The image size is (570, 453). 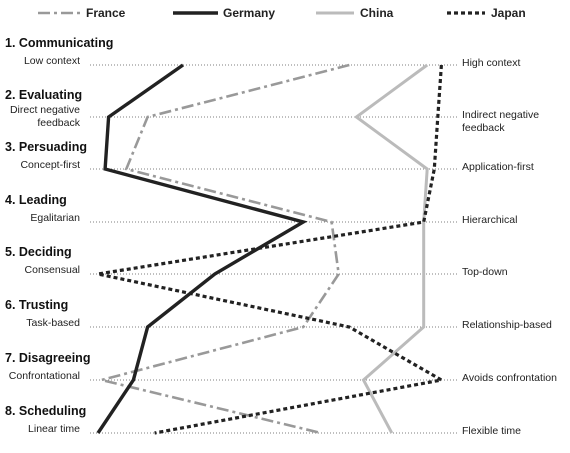 I want to click on legend-label-france: France, so click(x=106, y=13).